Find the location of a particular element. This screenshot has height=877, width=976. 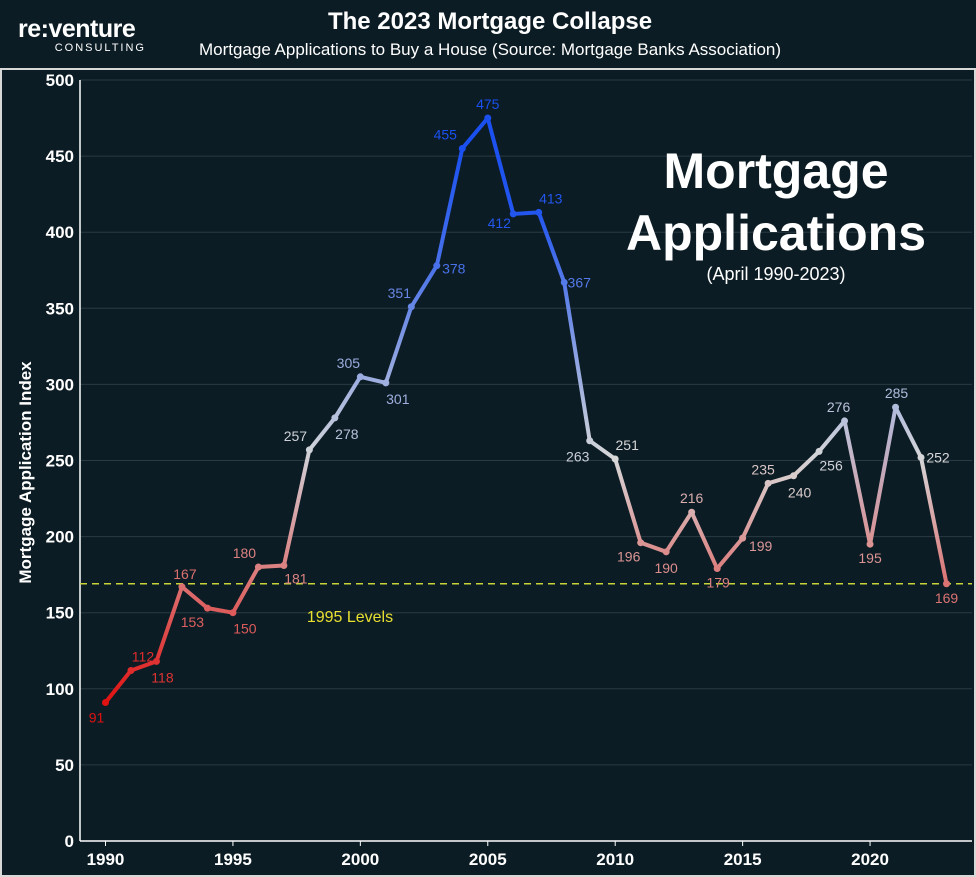

data-label-2006: 412 is located at coordinates (500, 223).